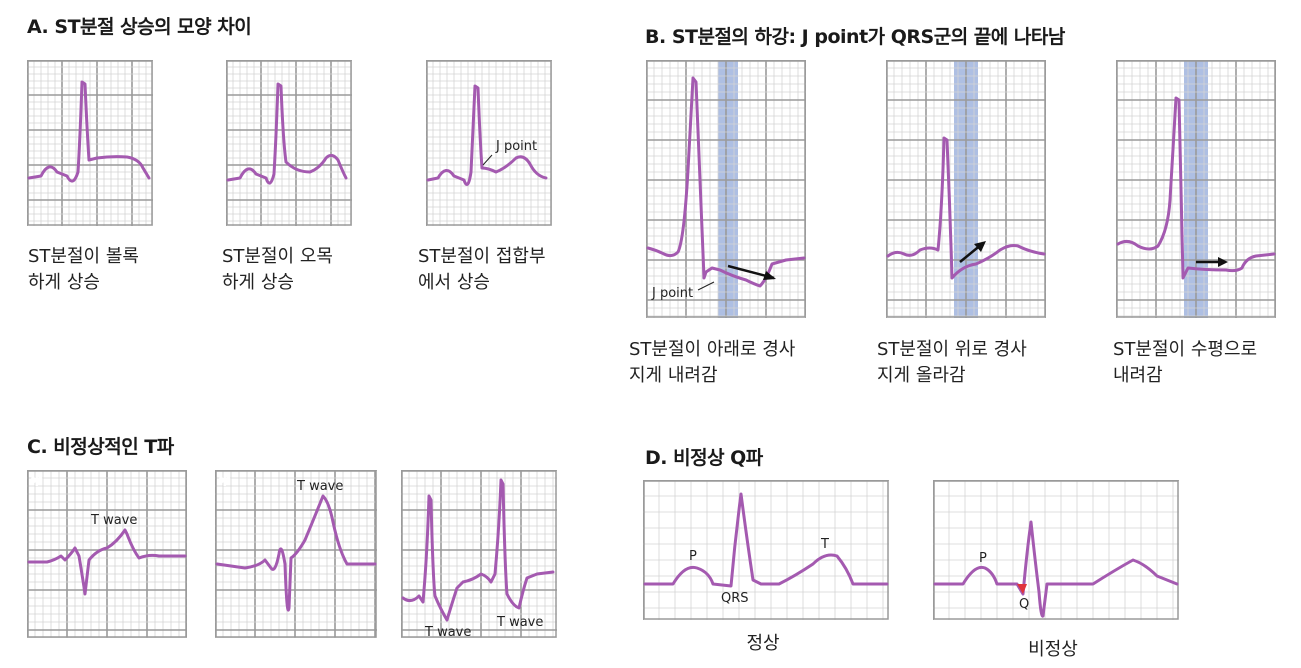  What do you see at coordinates (980, 246) in the screenshot?
I see `arrow-head-b2` at bounding box center [980, 246].